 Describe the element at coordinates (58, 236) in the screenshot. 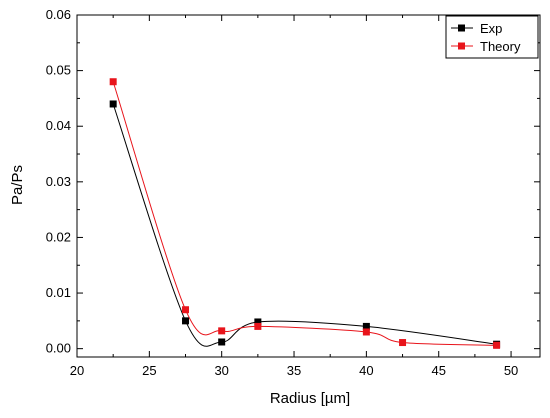

I see `y-tick-label: 0.02` at that location.